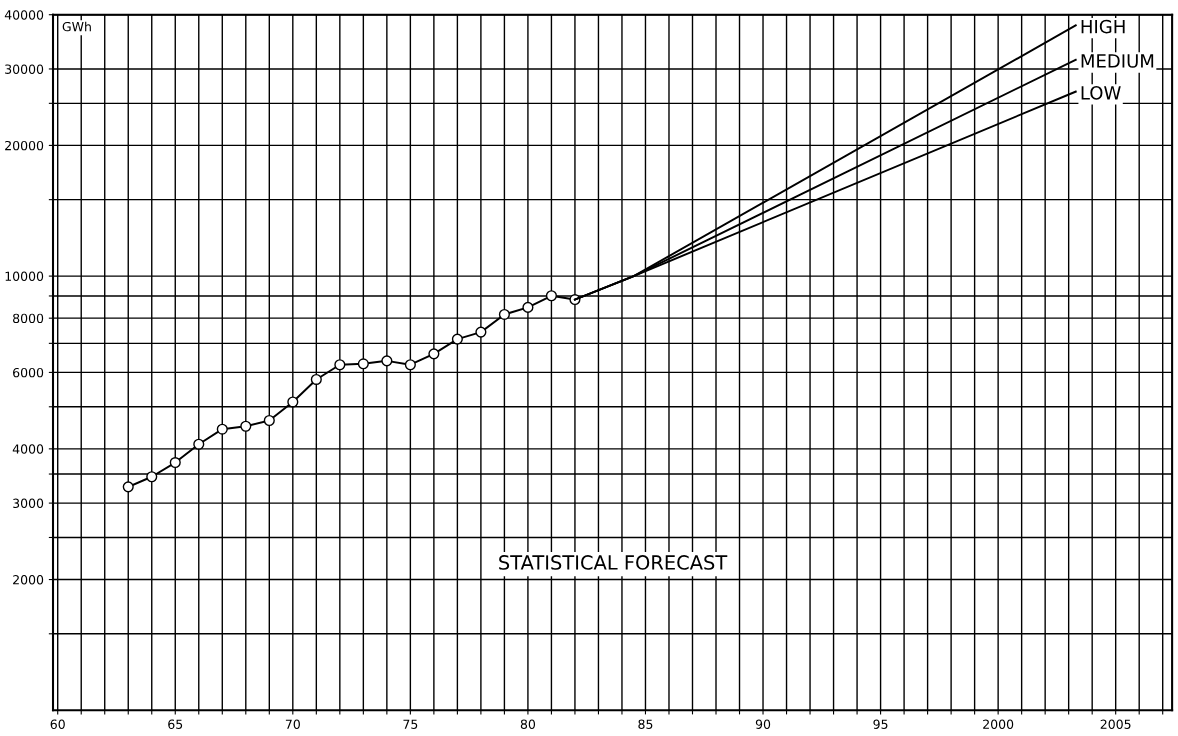 This screenshot has width=1178, height=736. I want to click on y-tick-label: 3000, so click(28, 503).